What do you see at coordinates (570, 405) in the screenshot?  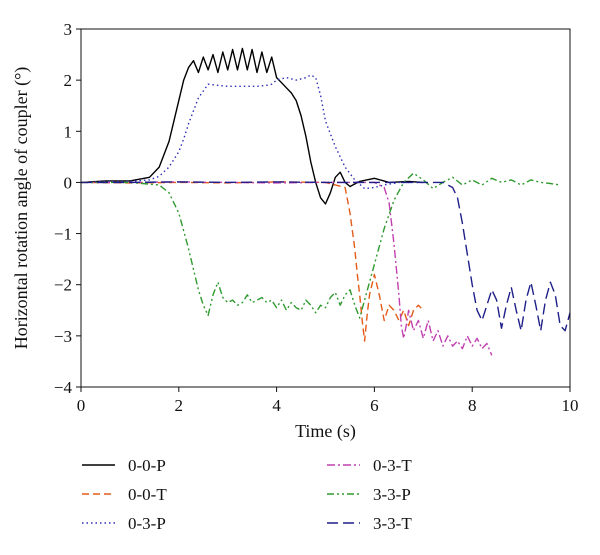 I see `x-tick-label: 10` at bounding box center [570, 405].